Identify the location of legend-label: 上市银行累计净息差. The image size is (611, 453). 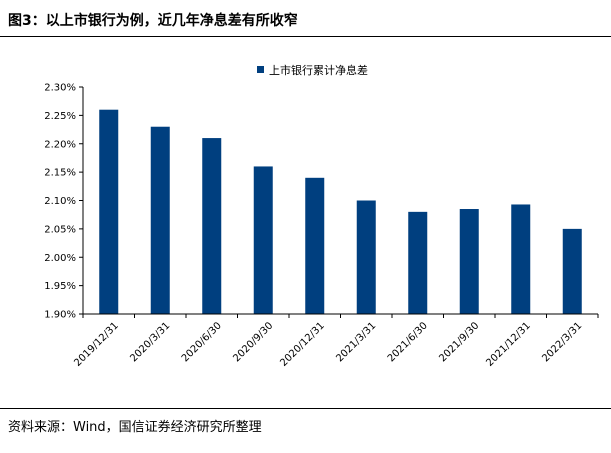
(318, 70).